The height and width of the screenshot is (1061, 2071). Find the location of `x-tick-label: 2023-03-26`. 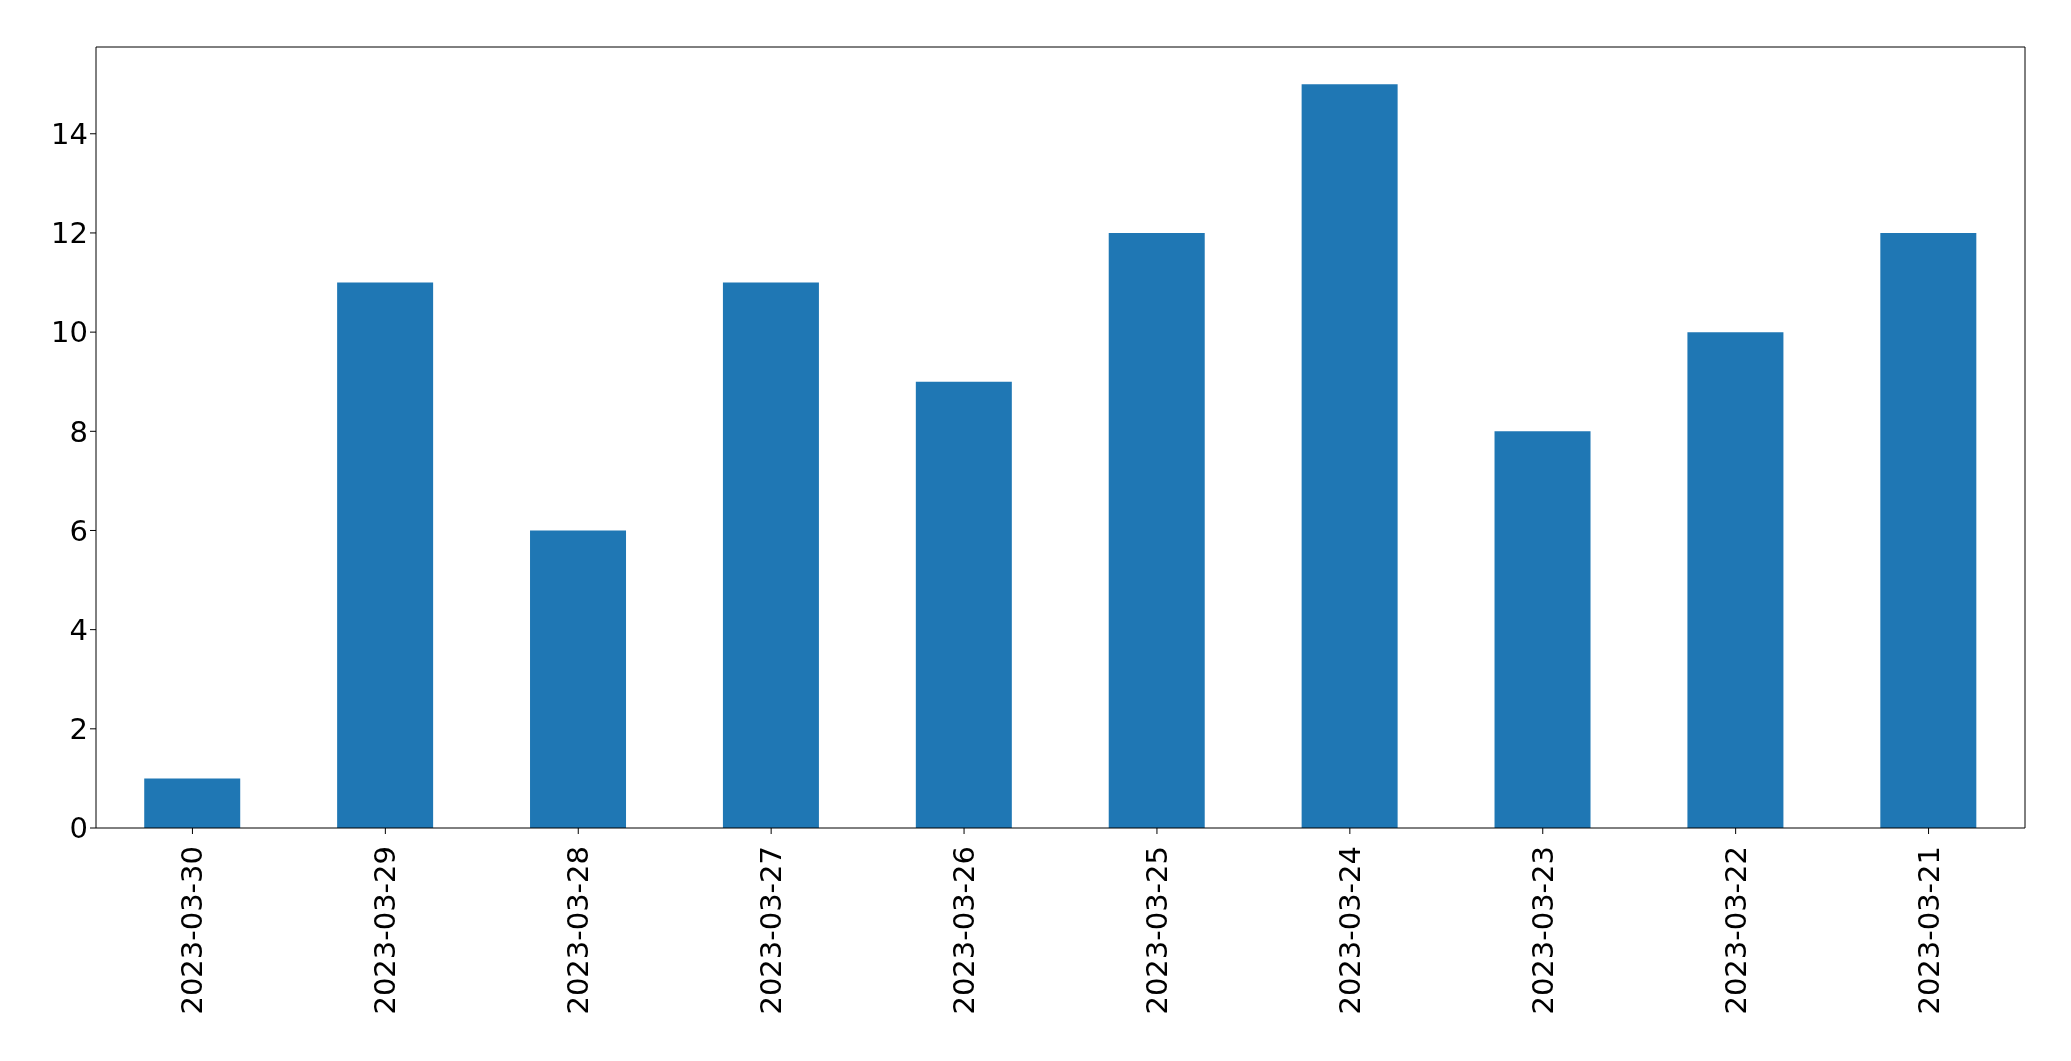

x-tick-label: 2023-03-26 is located at coordinates (964, 930).